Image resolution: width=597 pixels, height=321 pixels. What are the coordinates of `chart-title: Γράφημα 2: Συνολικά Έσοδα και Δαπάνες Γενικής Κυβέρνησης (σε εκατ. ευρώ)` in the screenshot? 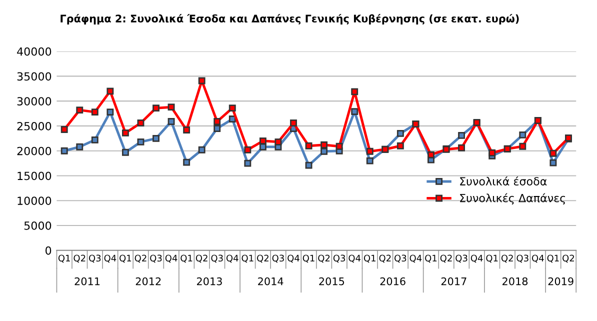 It's located at (289, 19).